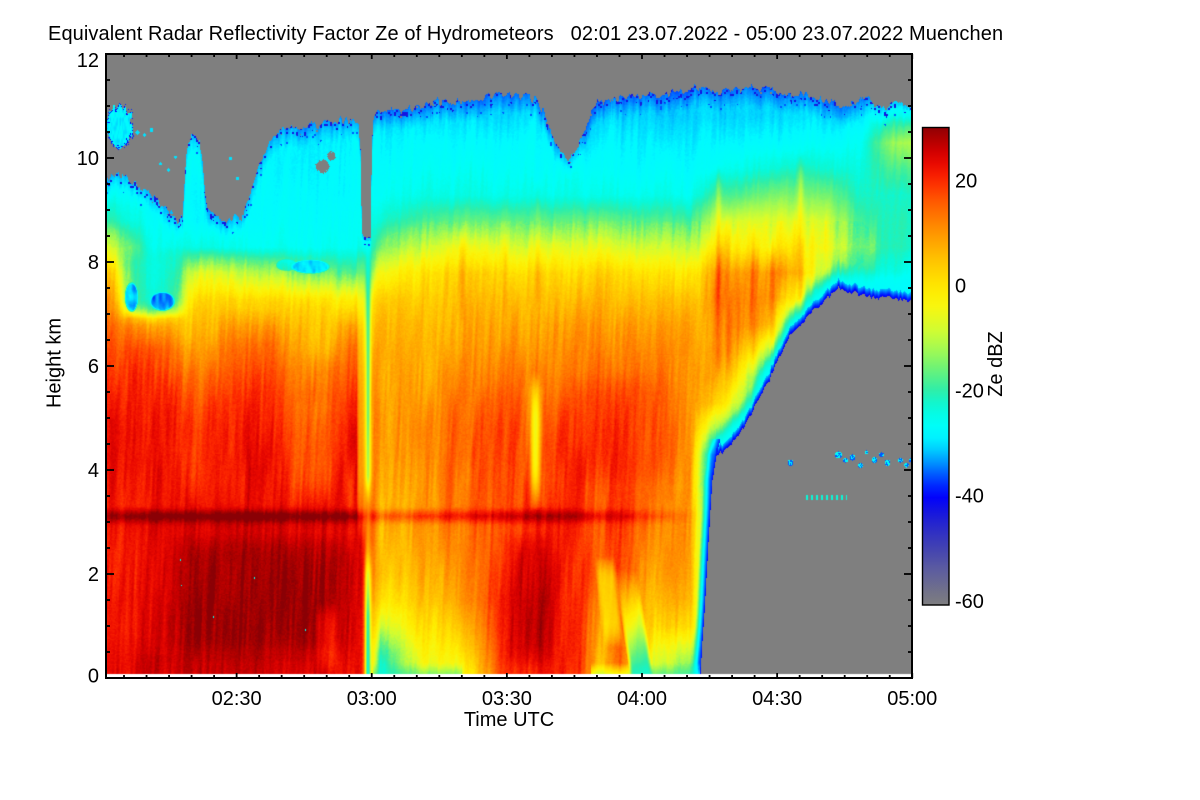 Image resolution: width=1200 pixels, height=800 pixels. Describe the element at coordinates (509, 720) in the screenshot. I see `svg-text: Time UTC` at that location.